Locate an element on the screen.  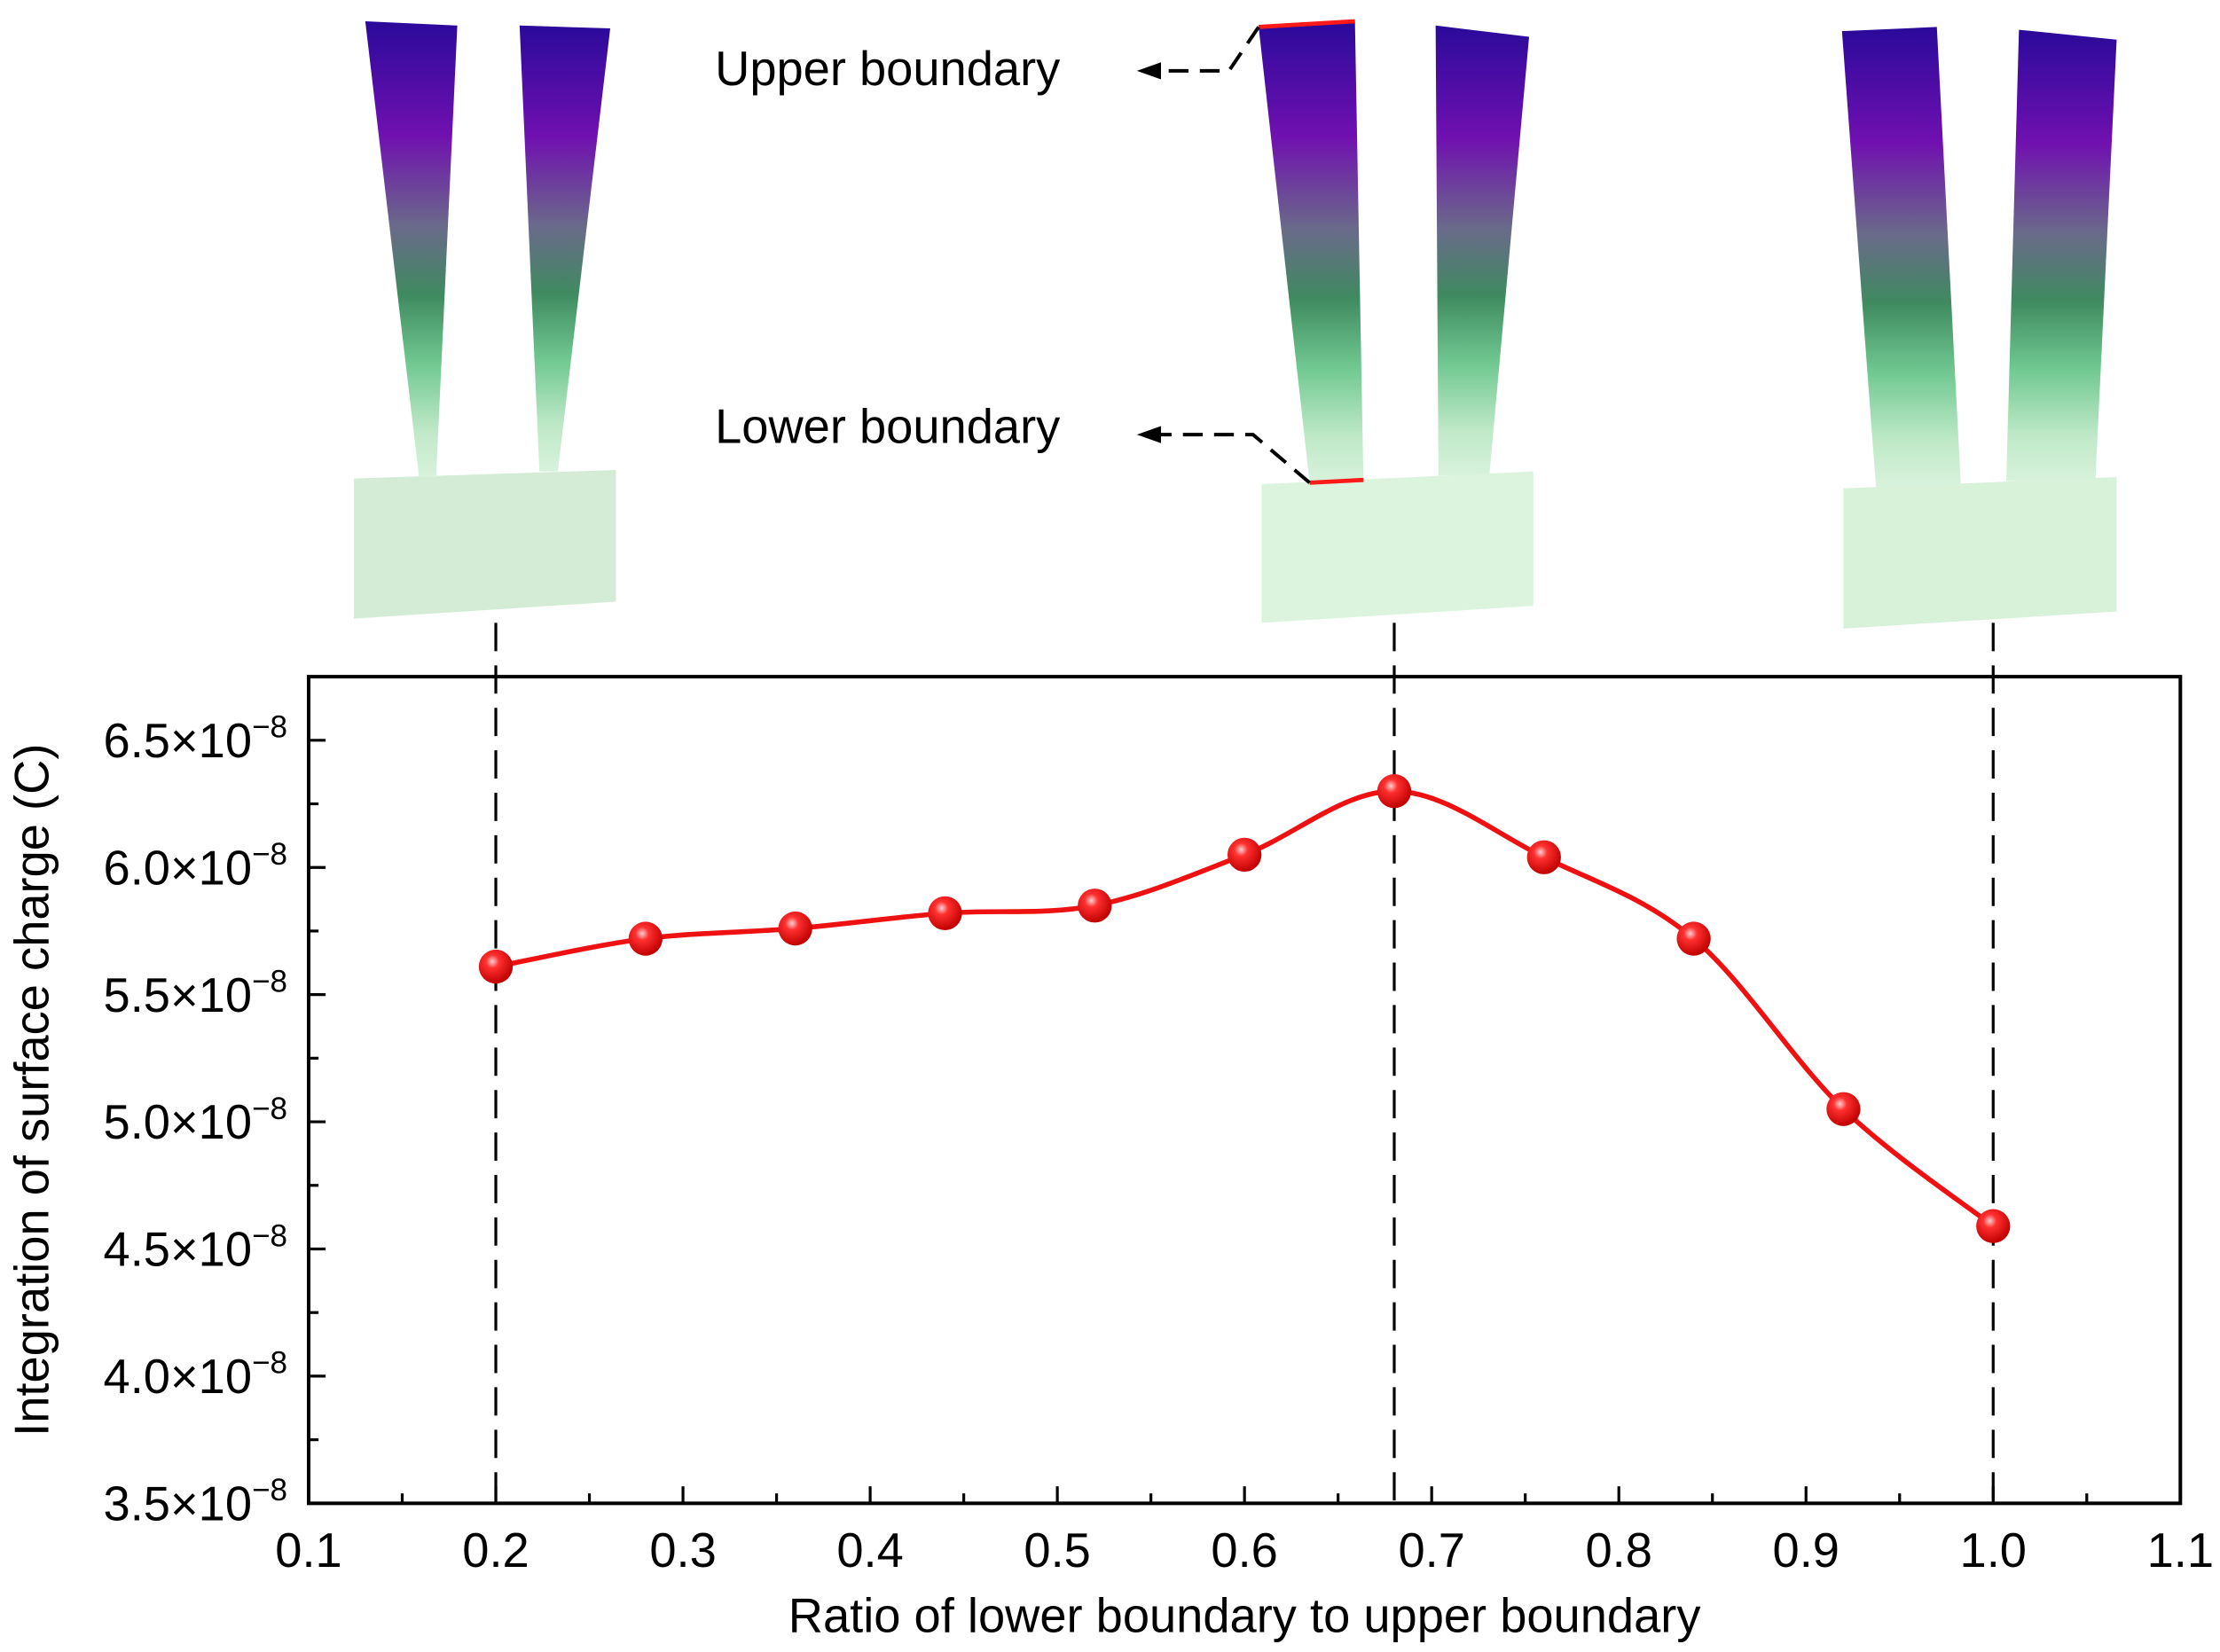
x-tick-label: 0.8 is located at coordinates (1618, 1550).